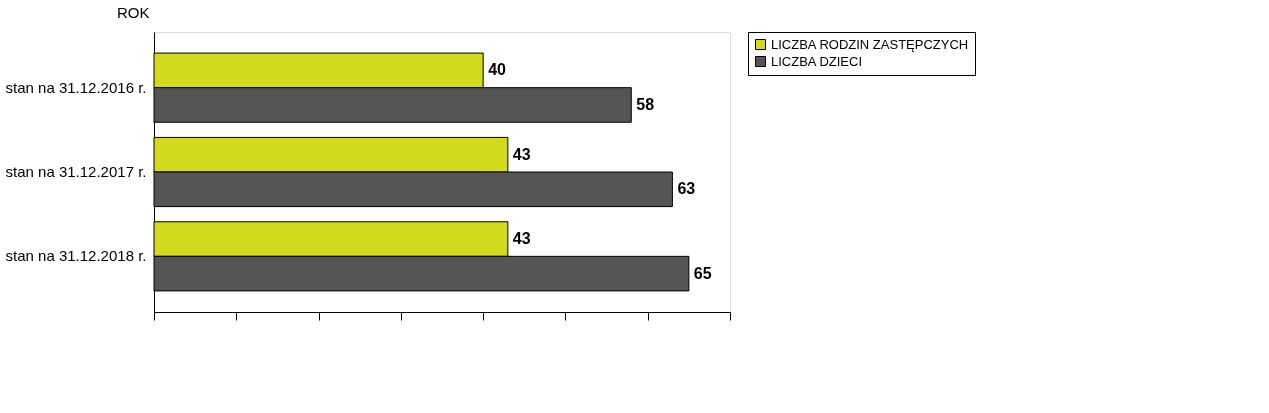 The image size is (1269, 413). Describe the element at coordinates (76, 171) in the screenshot. I see `y-tick-label: stan na 31.12.2017 r.` at that location.